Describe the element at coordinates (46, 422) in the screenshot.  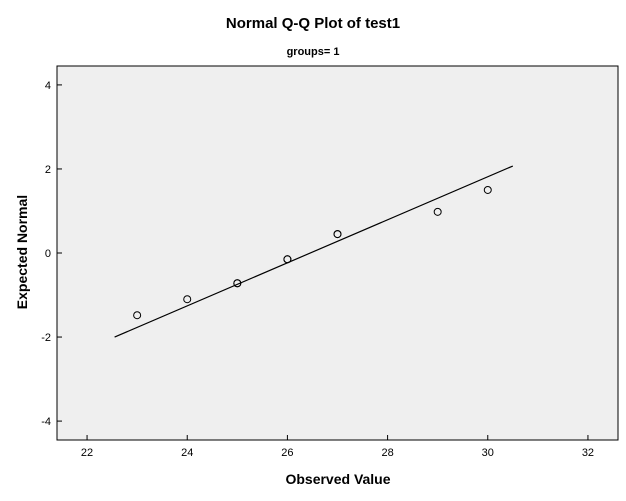
I see `y-tick-label: -4` at that location.